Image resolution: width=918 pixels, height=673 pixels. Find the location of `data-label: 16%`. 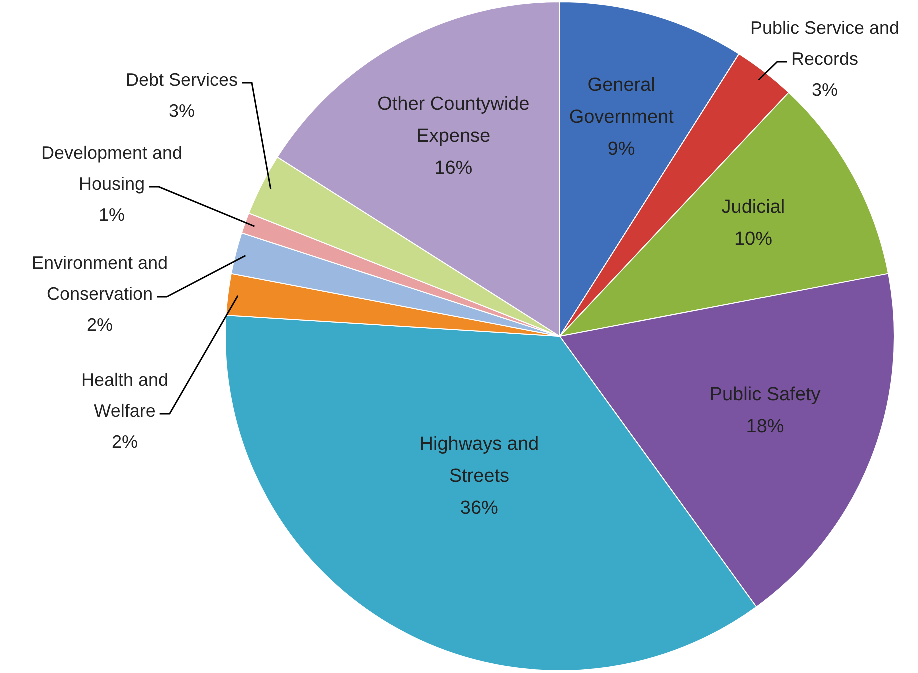

data-label: 16% is located at coordinates (453, 168).